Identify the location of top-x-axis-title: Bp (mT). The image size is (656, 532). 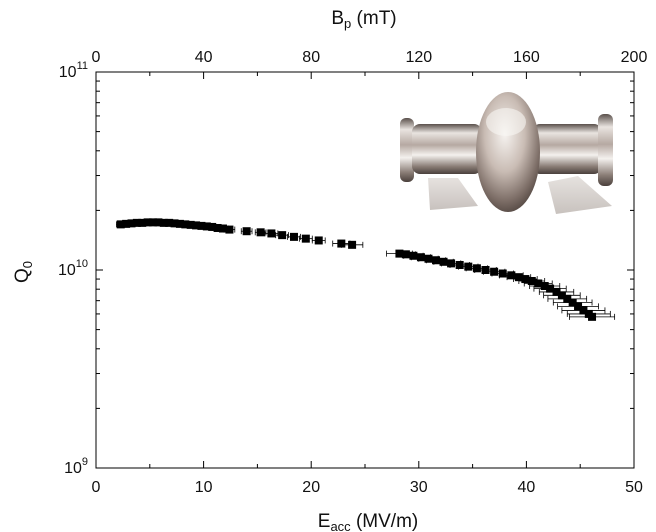
(363, 19).